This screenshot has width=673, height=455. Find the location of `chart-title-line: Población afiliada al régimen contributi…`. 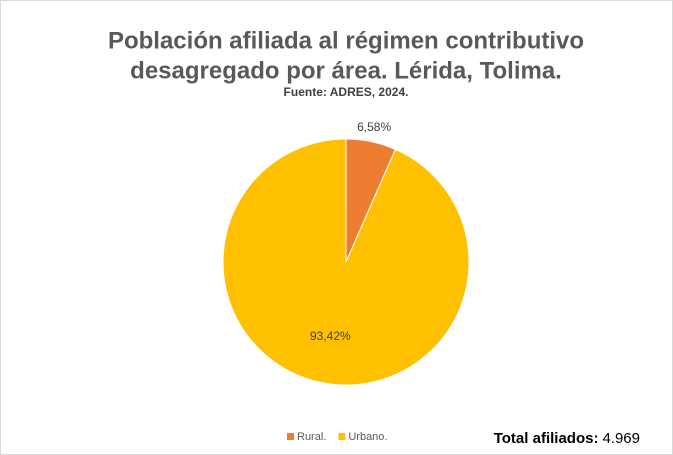

chart-title-line: Población afiliada al régimen contributi… is located at coordinates (346, 40).